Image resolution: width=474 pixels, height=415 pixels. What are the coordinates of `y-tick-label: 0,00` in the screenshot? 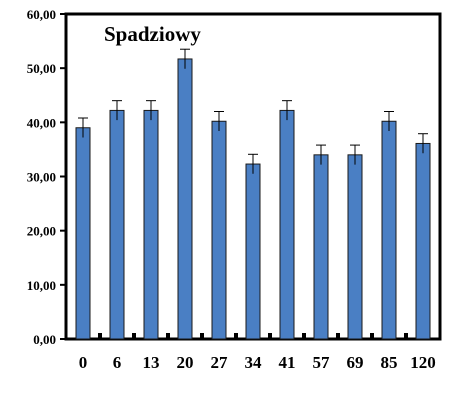 It's located at (44, 339).